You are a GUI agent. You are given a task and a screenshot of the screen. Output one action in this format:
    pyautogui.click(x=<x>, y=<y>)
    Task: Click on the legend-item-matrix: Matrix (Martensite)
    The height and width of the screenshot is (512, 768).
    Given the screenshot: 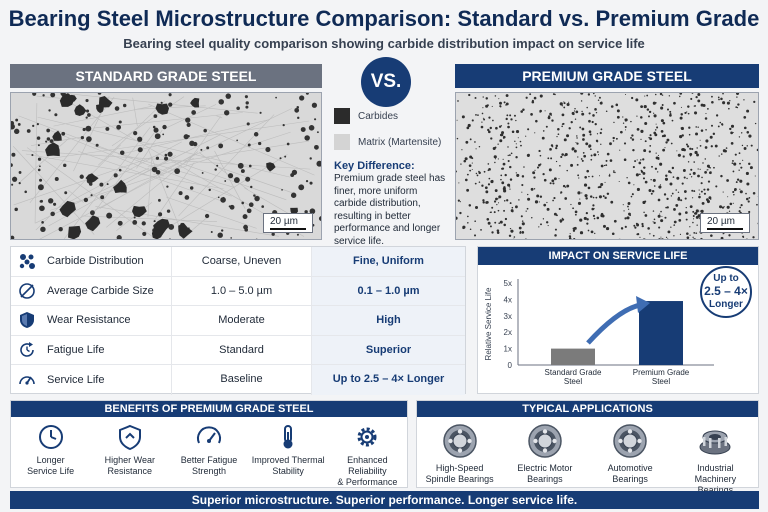 What is the action you would take?
    pyautogui.click(x=387, y=142)
    